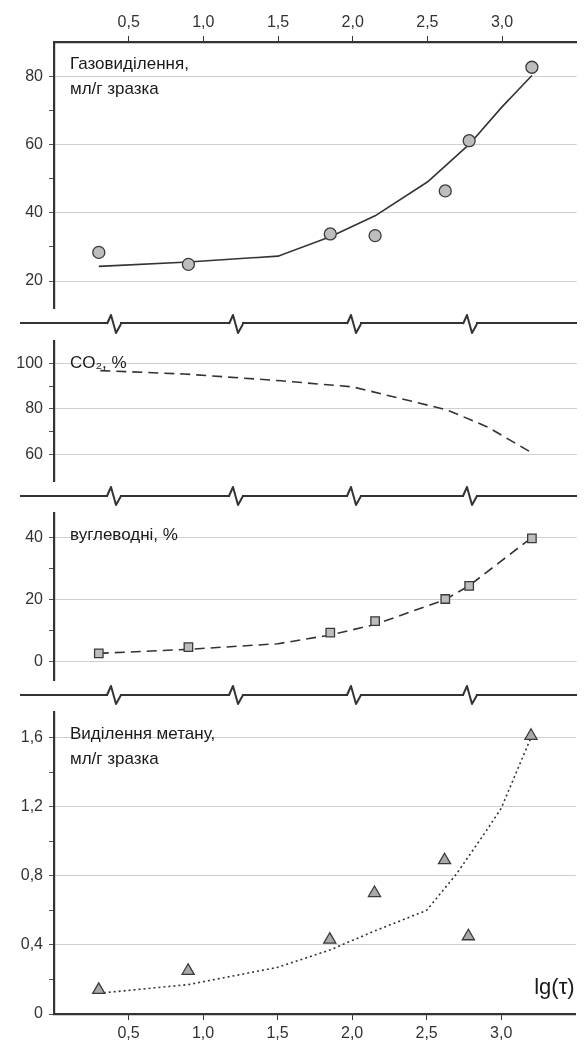  I want to click on y-axis-title: Газовиділення, мл/г зразка, so click(129, 76).